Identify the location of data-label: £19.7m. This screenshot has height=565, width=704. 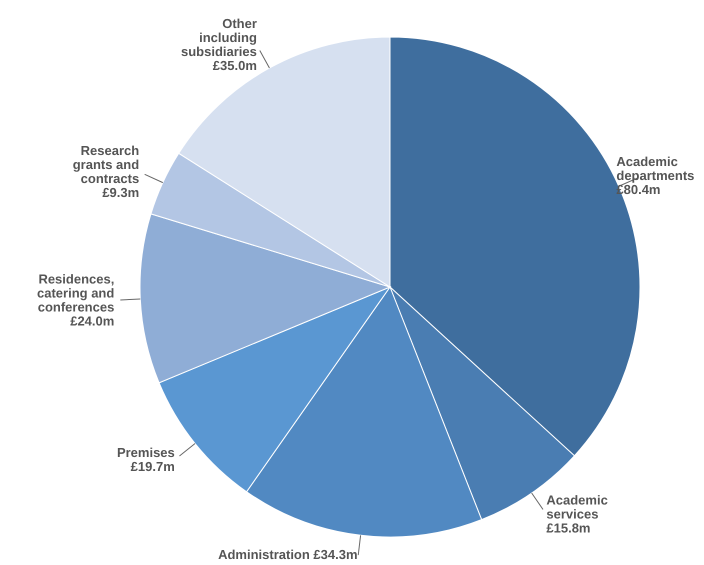
(152, 466).